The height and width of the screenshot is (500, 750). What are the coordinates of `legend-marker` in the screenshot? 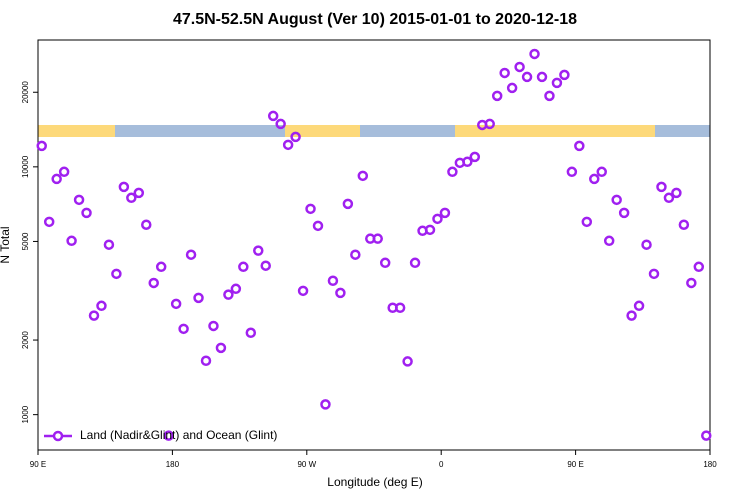 It's located at (58, 436).